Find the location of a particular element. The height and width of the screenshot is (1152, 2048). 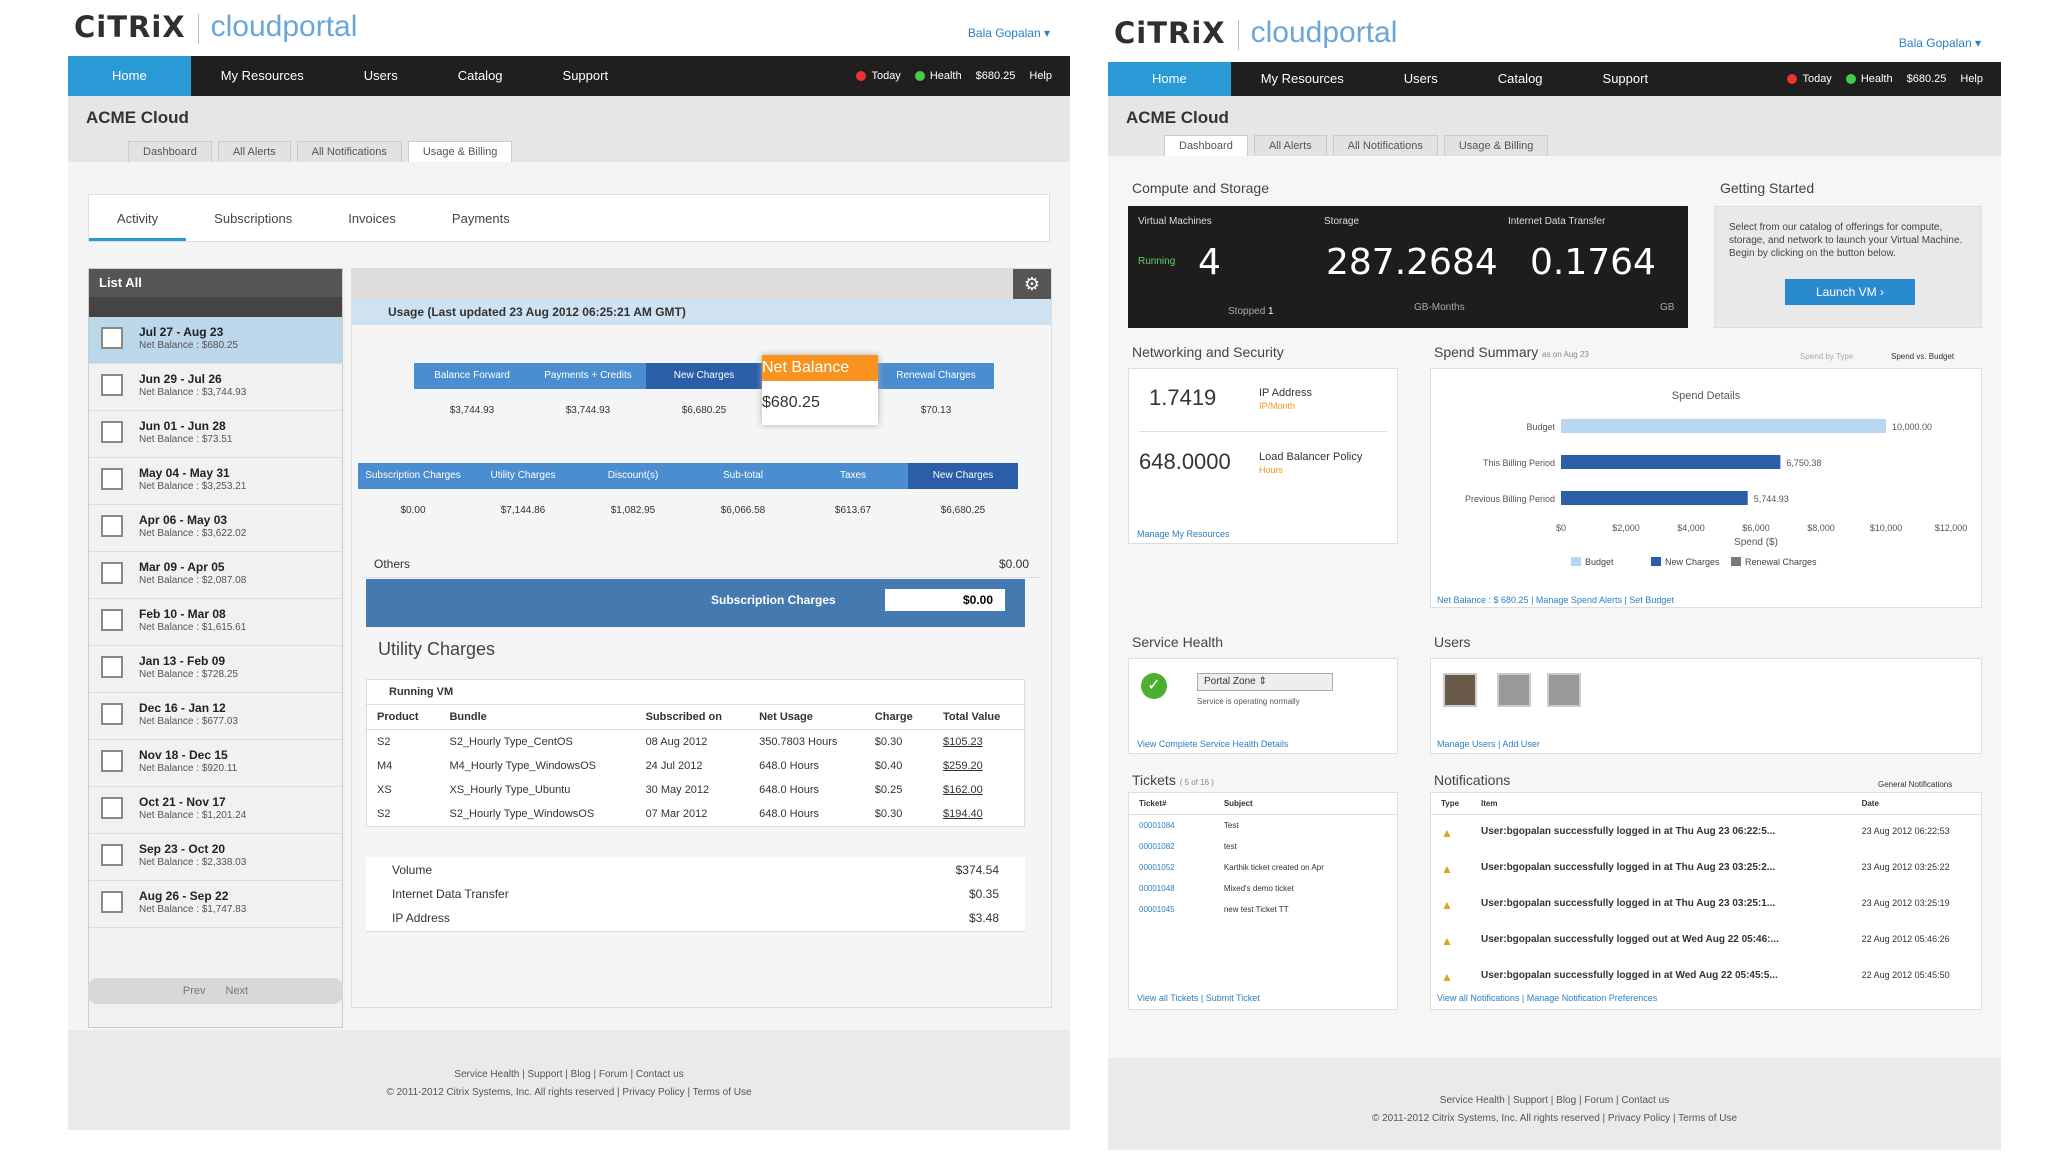

utility-extra-row: Internet Data Transfer $0.35 is located at coordinates (695, 894).